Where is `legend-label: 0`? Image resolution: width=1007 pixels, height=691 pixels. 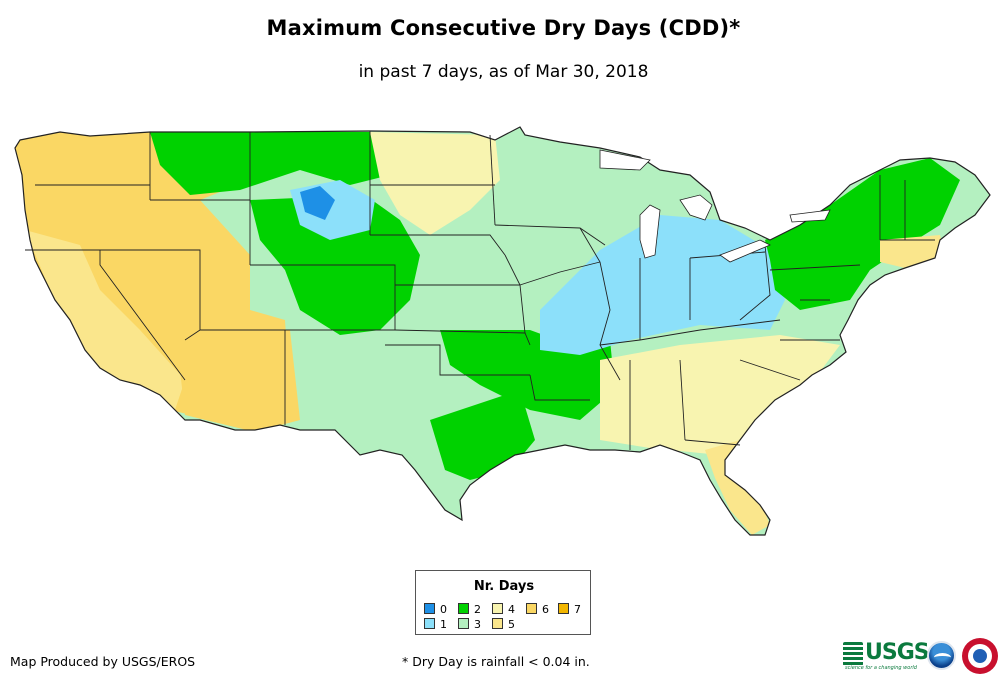
legend-label: 0 is located at coordinates (443, 609).